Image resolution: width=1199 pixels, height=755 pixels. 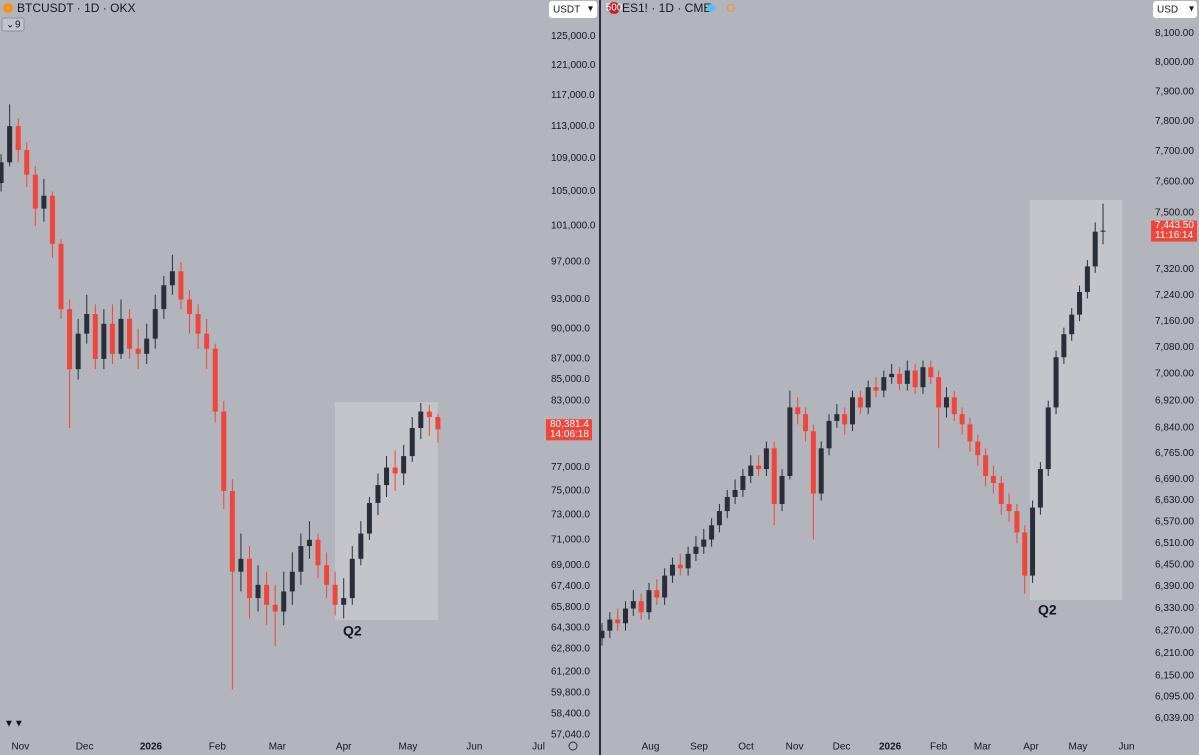 I want to click on x-tick-label: Aug, so click(x=651, y=747).